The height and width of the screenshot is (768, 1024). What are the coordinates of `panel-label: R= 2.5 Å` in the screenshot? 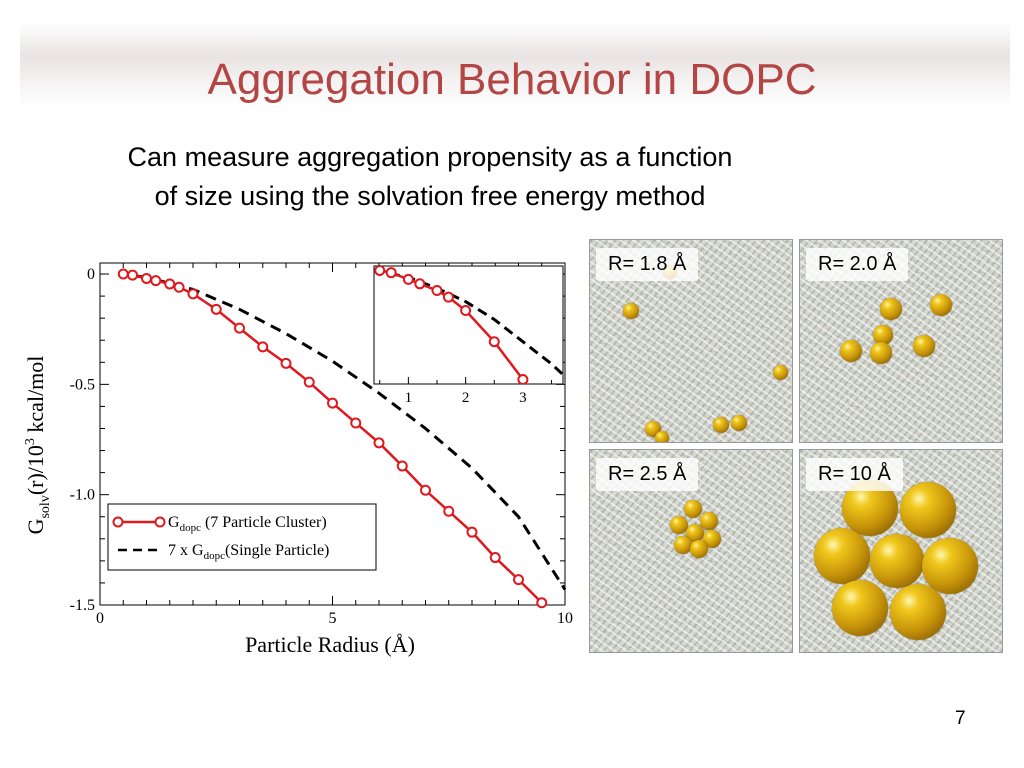 It's located at (647, 474).